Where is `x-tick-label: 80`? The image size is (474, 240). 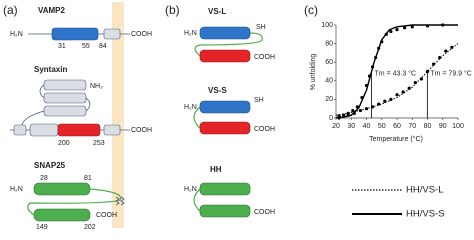
x-tick-label: 80 is located at coordinates (428, 126).